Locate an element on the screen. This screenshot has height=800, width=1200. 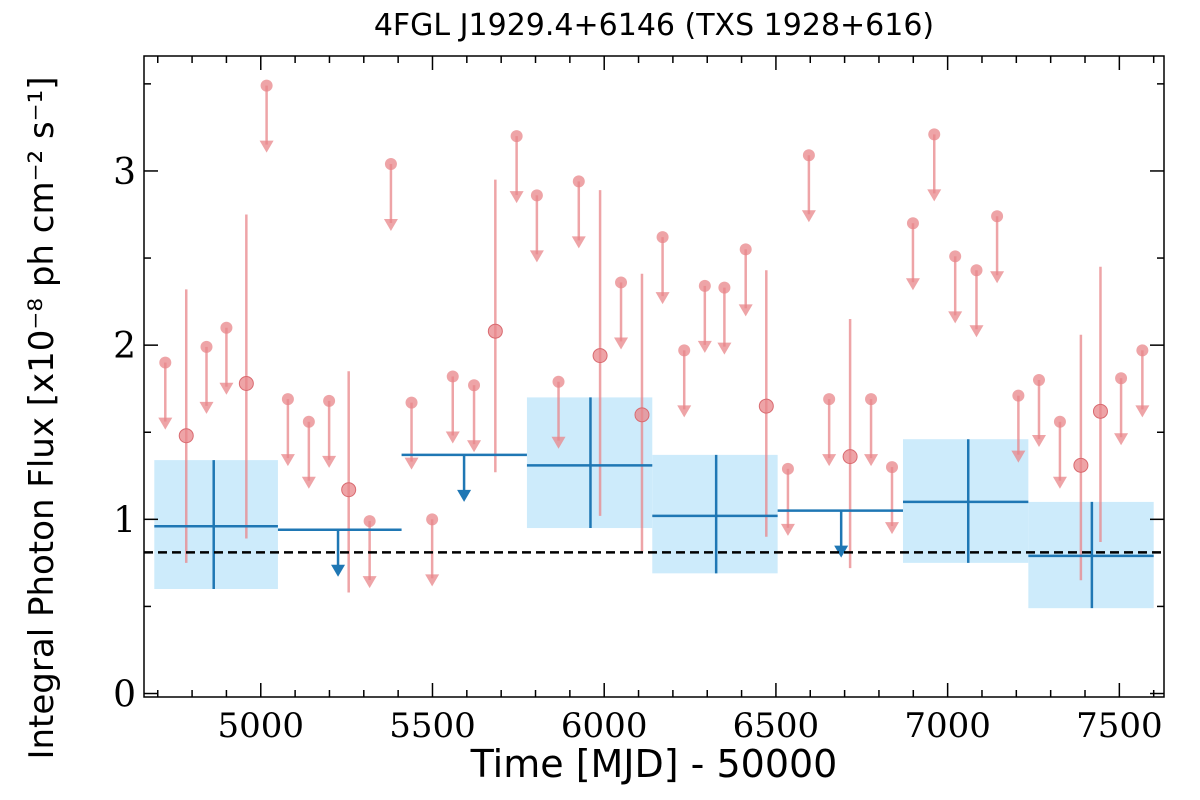
x-tick-label: 5500 is located at coordinates (432, 726).